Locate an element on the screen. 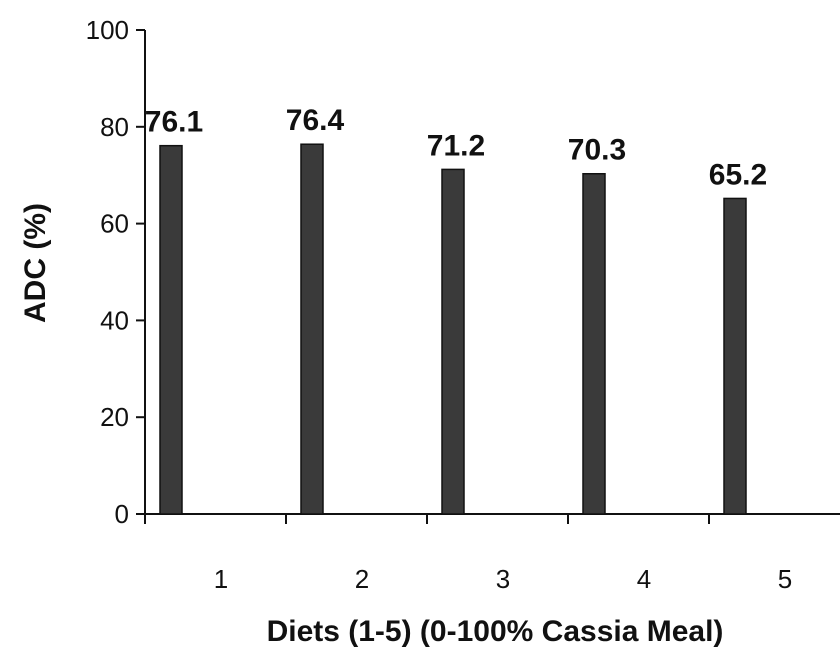 The height and width of the screenshot is (651, 840). data-labels: 76.1 76.4 71.2 70.3 65.2 is located at coordinates (456, 147).